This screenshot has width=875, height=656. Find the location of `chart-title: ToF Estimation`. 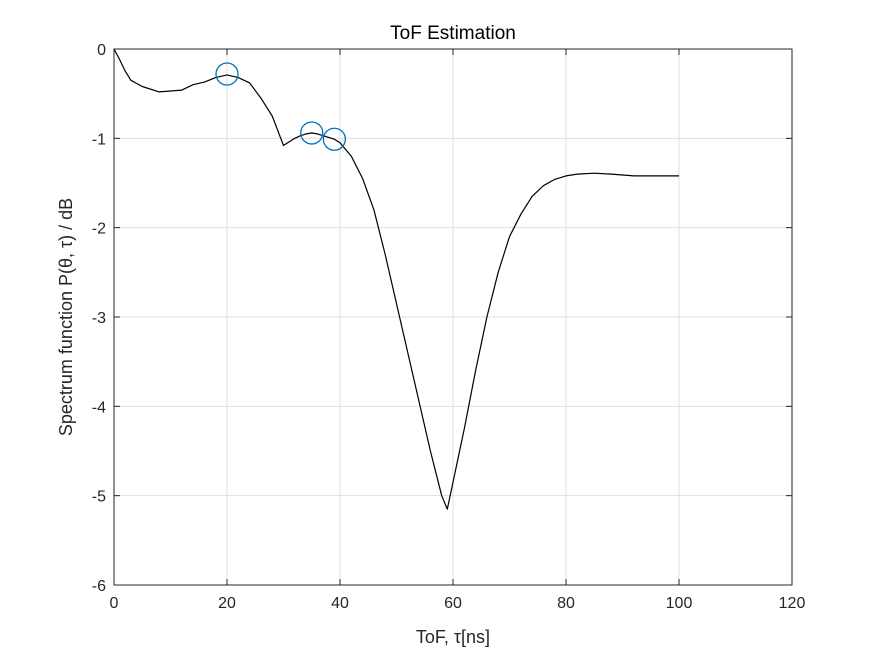

chart-title: ToF Estimation is located at coordinates (453, 33).